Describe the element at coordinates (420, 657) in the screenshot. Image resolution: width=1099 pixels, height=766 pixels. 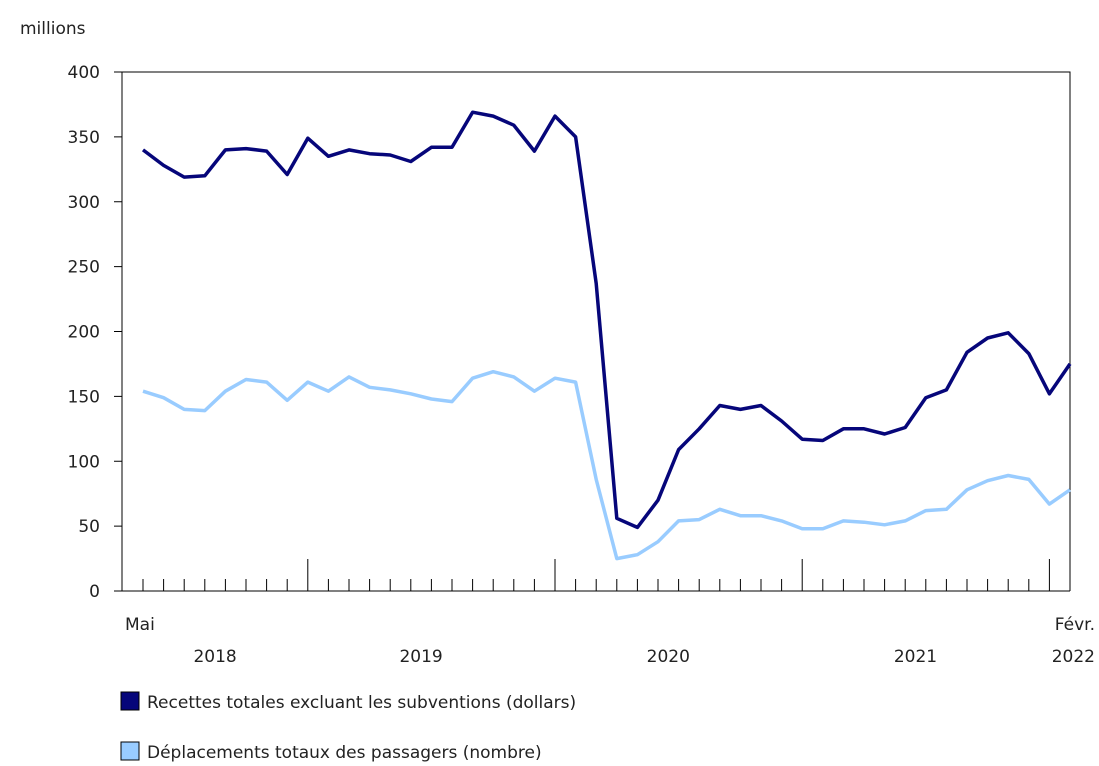
I see `year-label: 2019` at that location.